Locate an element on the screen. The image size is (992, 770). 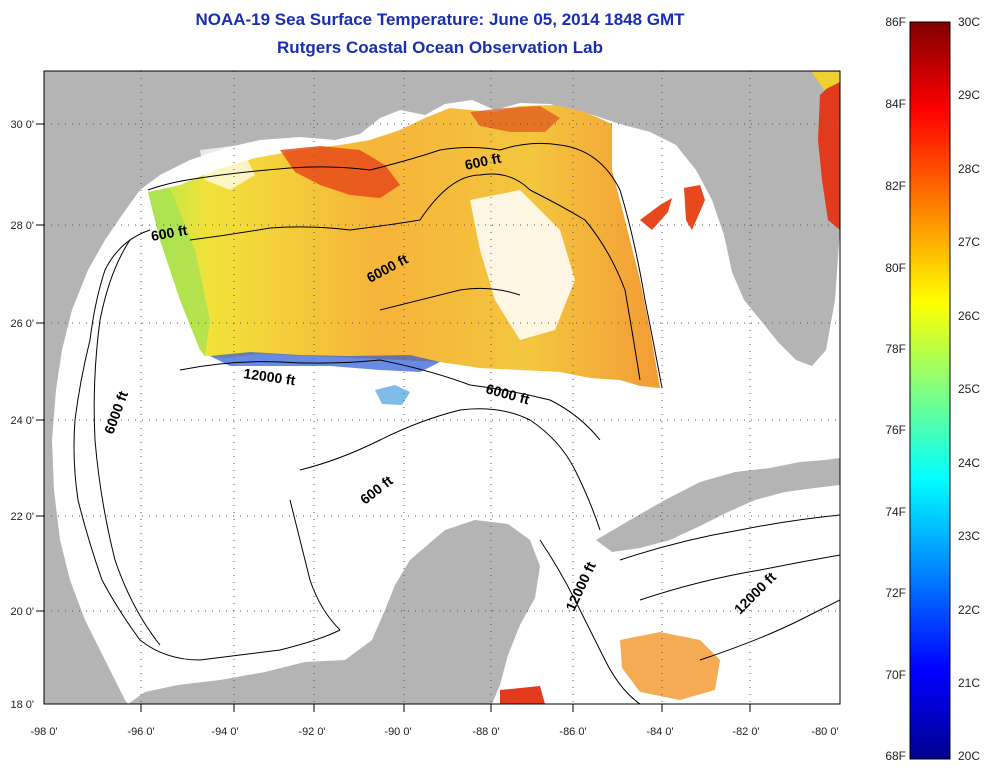
colorbar-c-label: 22C is located at coordinates (969, 610).